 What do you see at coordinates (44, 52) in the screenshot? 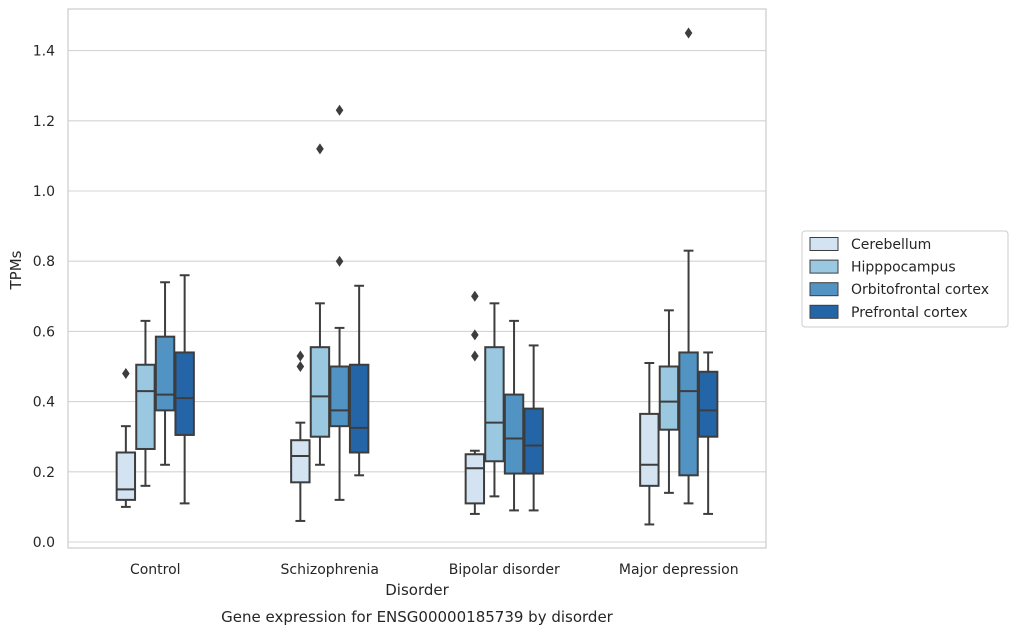
I see `y-tick-label: 1.4` at bounding box center [44, 52].